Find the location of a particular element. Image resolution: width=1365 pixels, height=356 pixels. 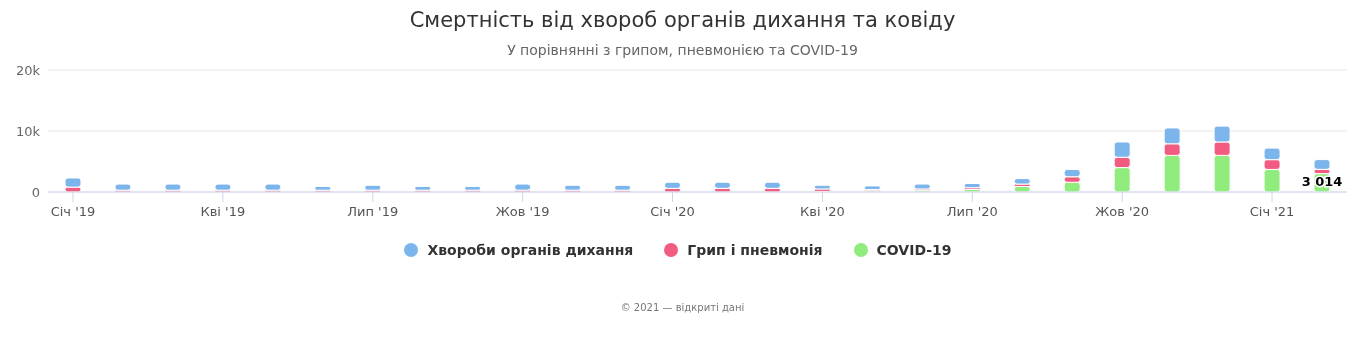

y-tick-label: 20k is located at coordinates (28, 70).